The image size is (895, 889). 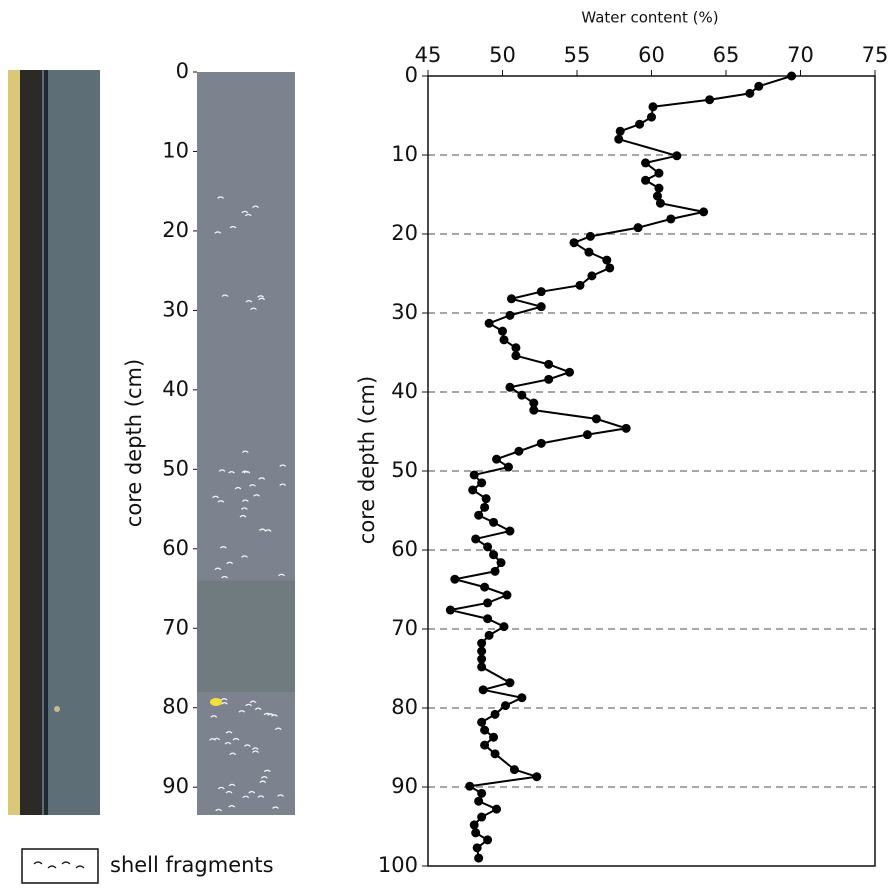 I want to click on y-tick-label: 10, so click(x=404, y=154).